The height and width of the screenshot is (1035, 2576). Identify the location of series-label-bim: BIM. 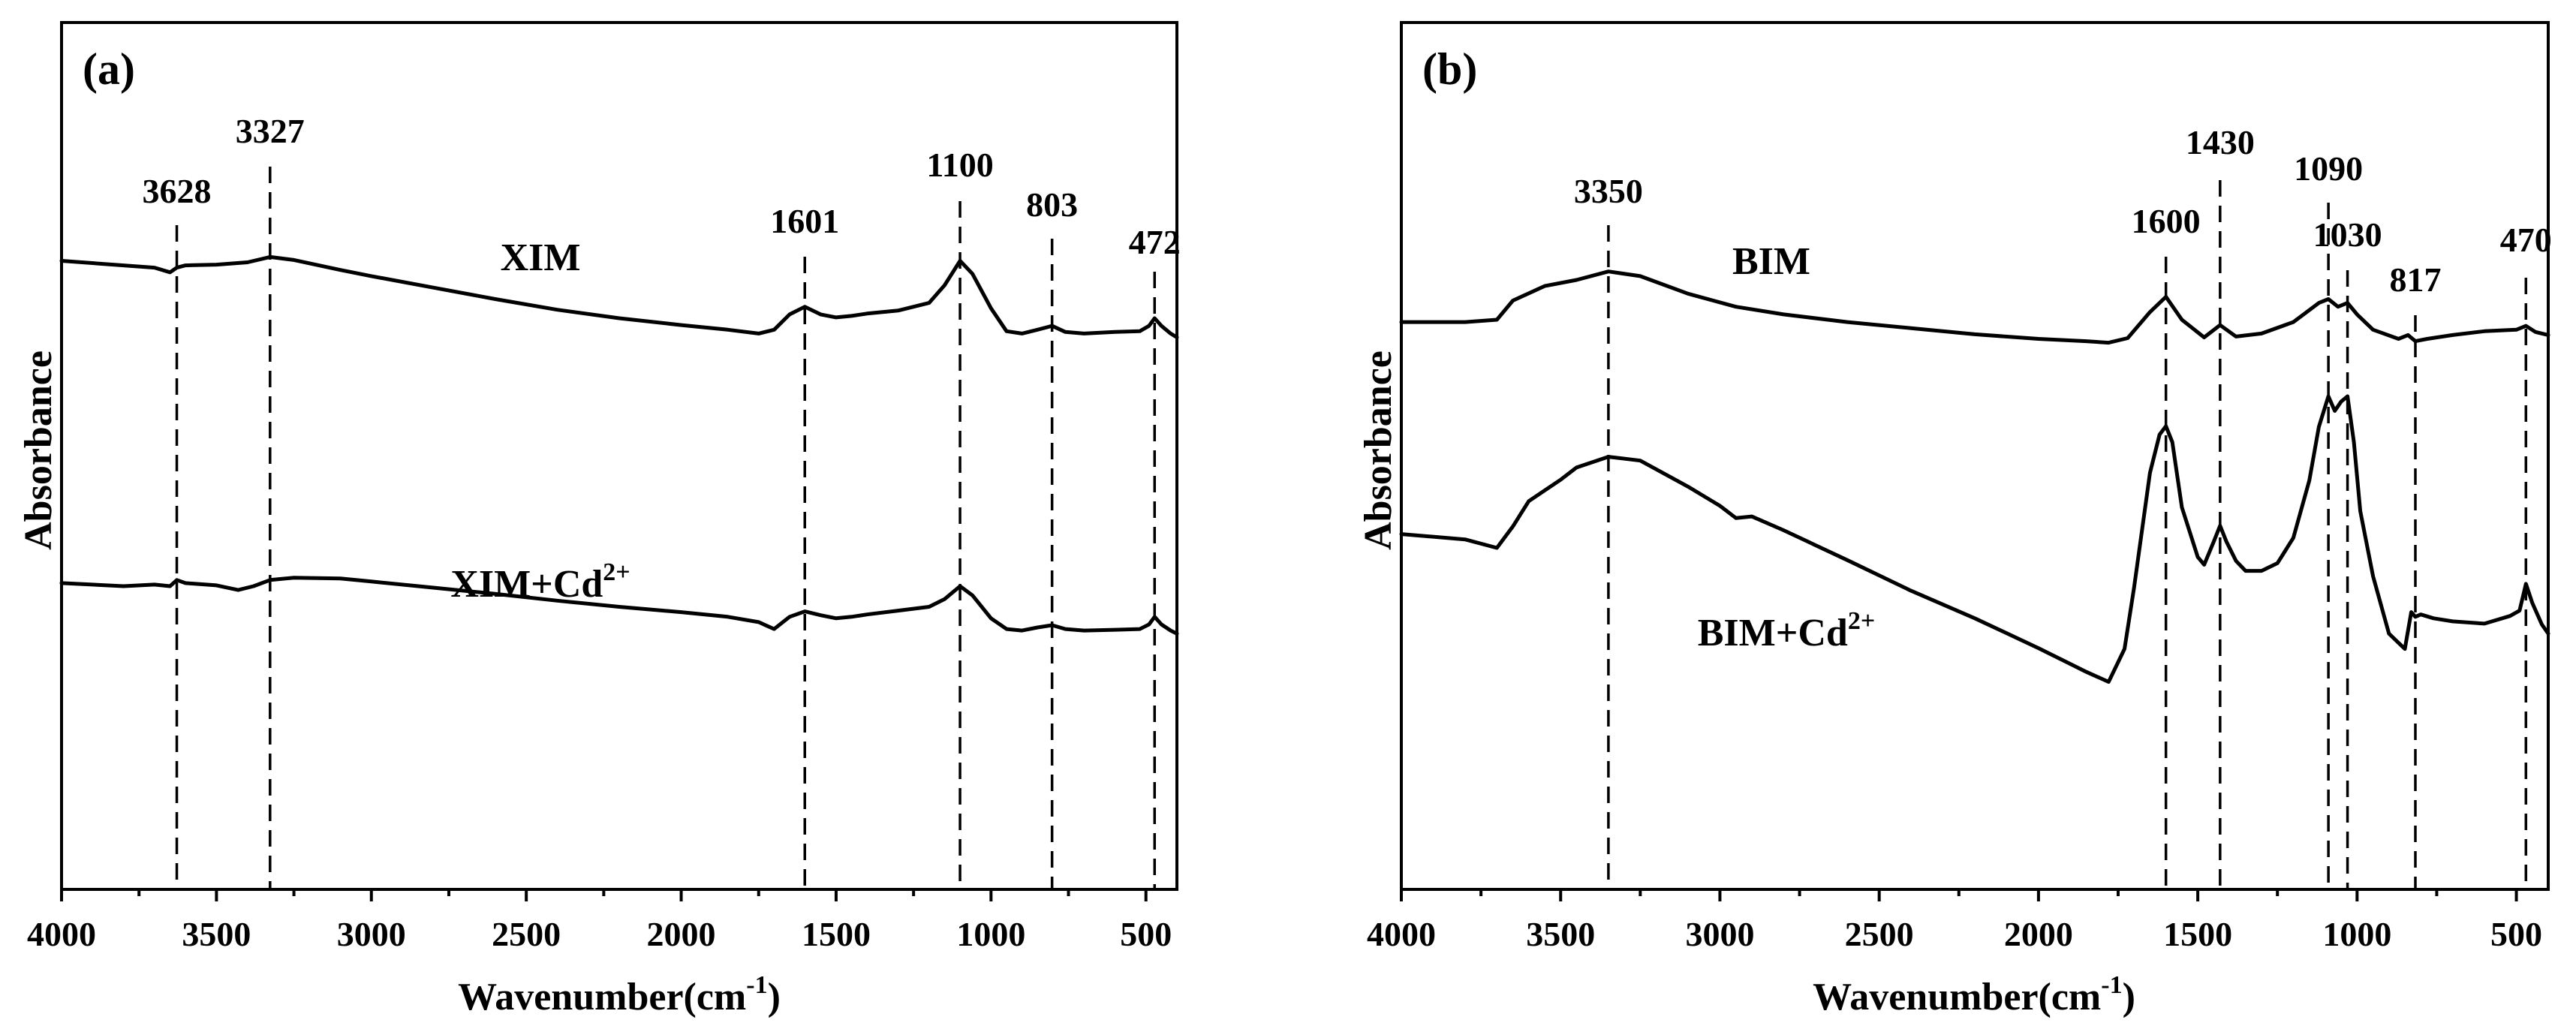
(1771, 261).